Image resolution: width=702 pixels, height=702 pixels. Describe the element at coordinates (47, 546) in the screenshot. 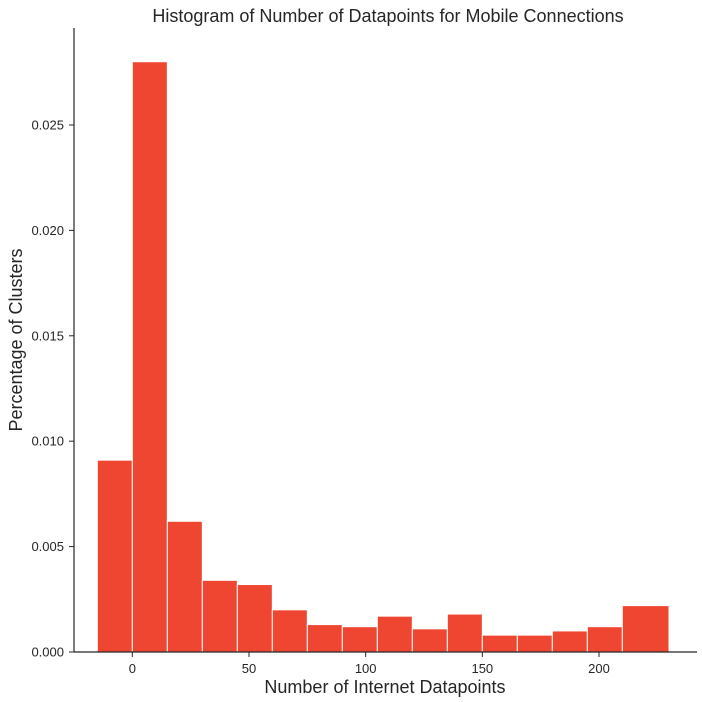

I see `y-tick-label: 0.005` at that location.